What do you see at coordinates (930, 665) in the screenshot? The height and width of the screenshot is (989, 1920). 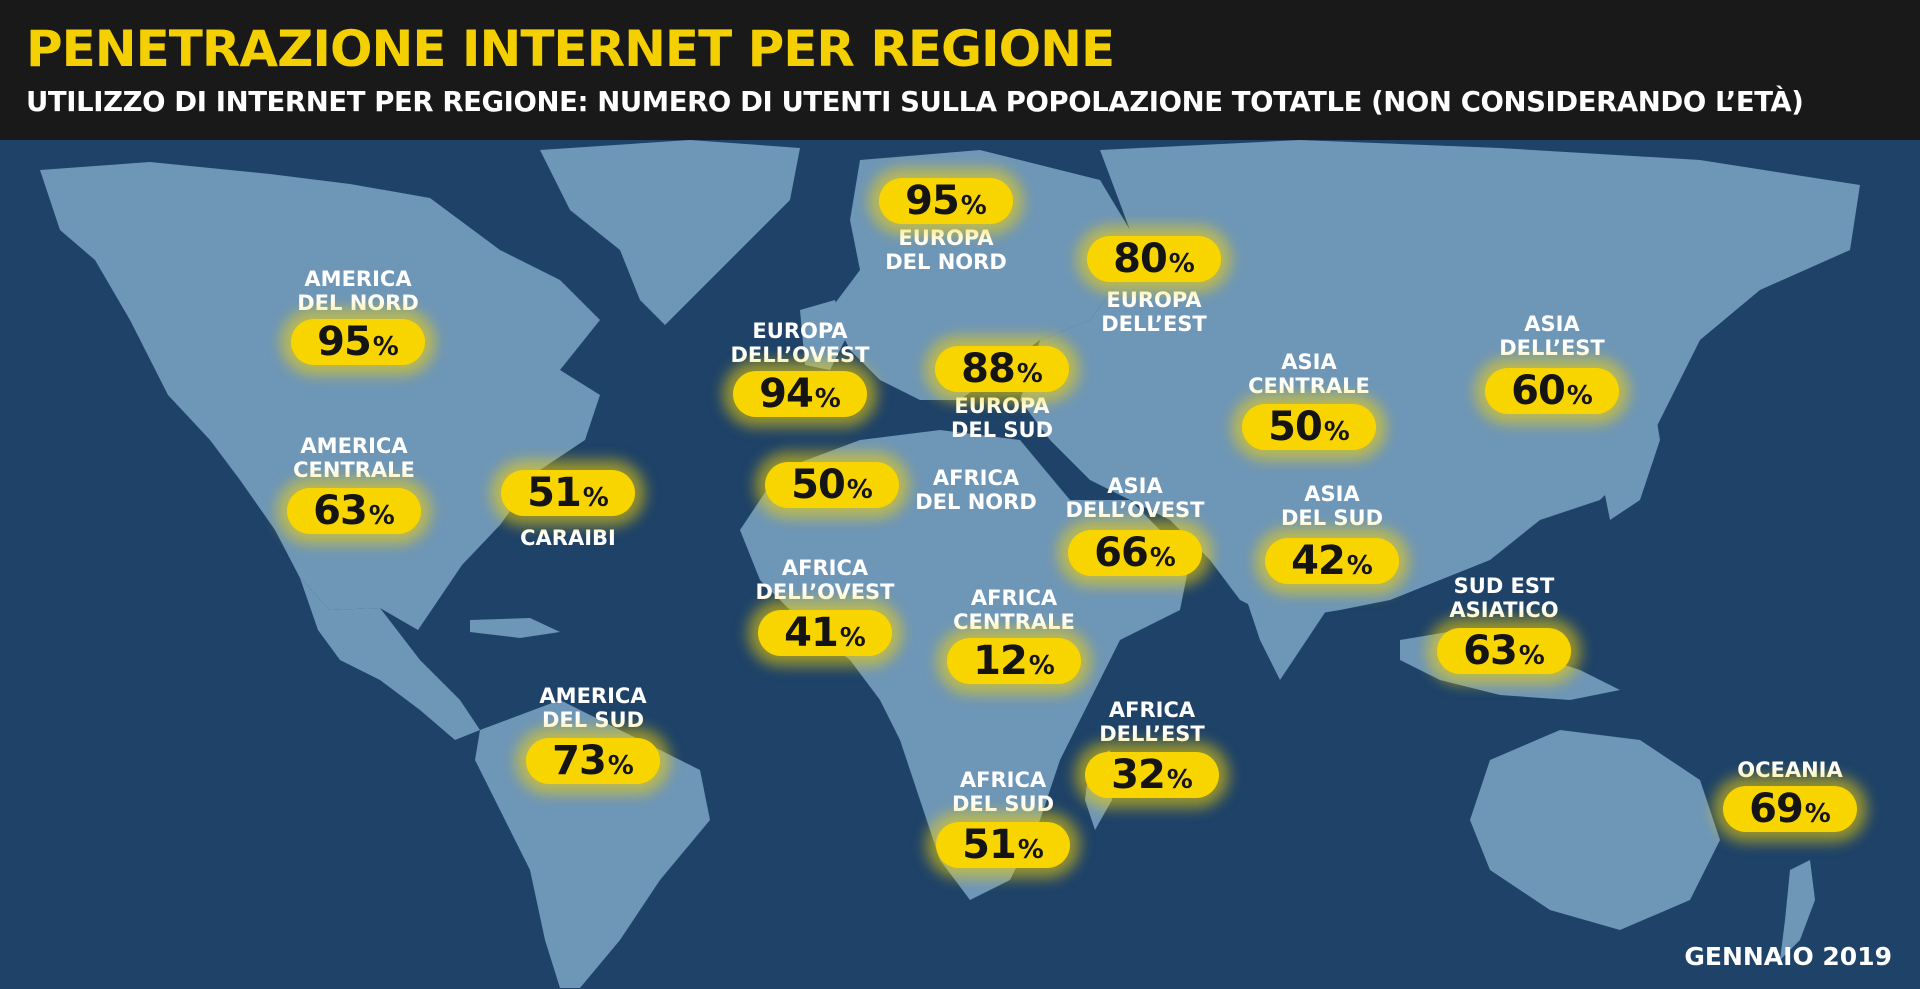 I see `landmass-africa` at bounding box center [930, 665].